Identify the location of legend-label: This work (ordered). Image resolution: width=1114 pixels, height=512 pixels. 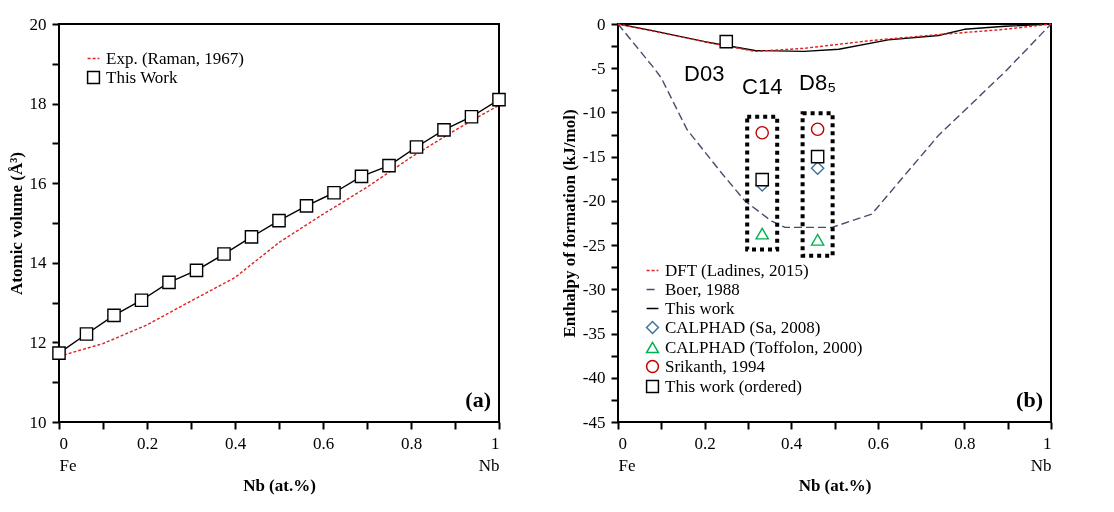
(733, 386).